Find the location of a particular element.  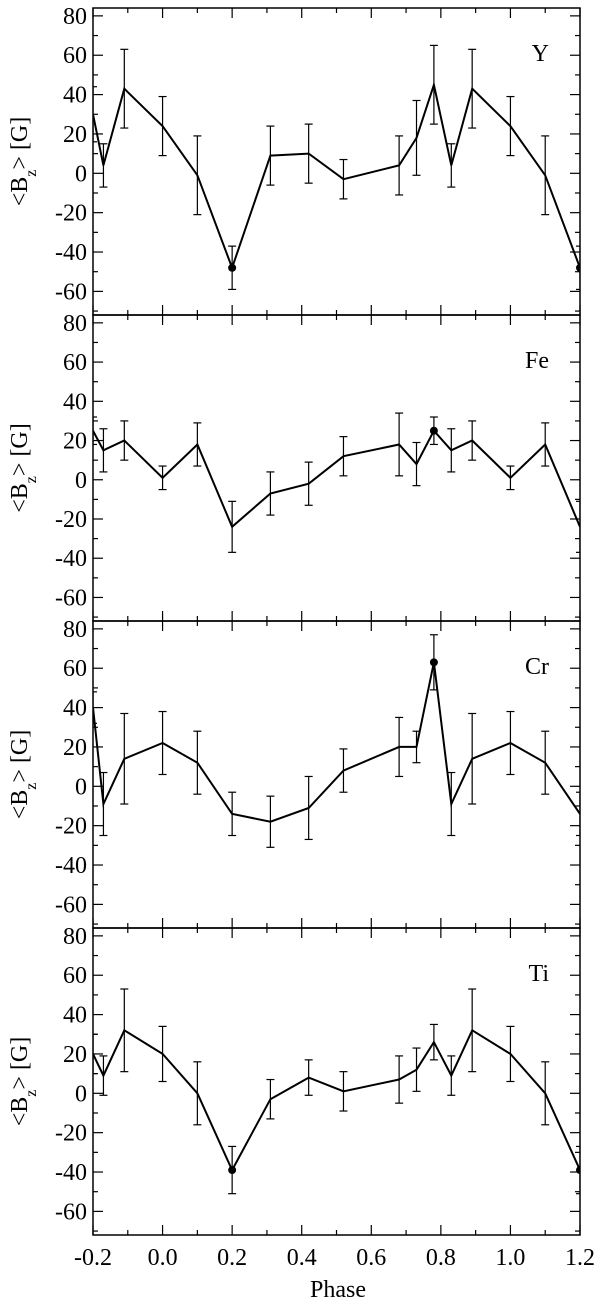

x-tick-label: 0.4 is located at coordinates (302, 1258).